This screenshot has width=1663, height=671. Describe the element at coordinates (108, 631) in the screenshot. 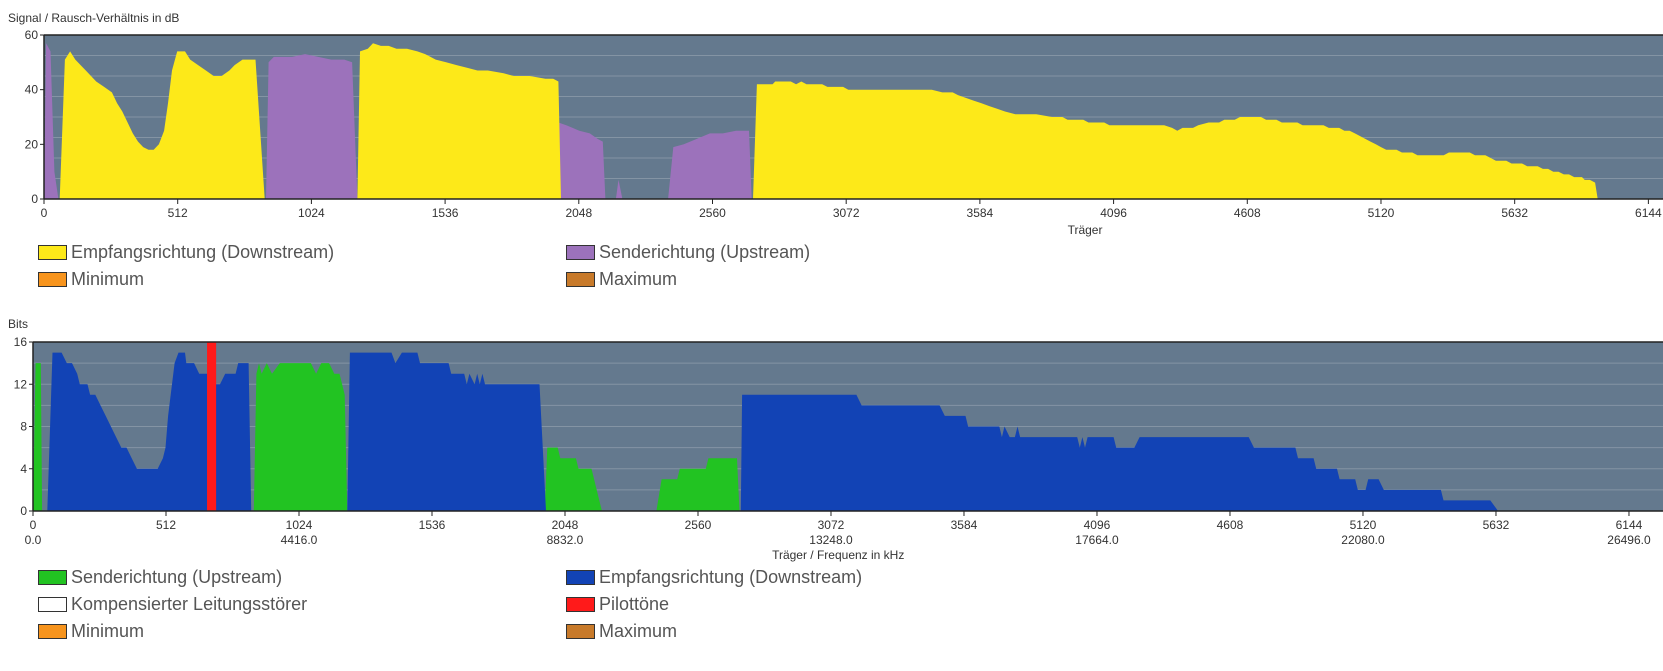

I see `bits-legend-label: Minimum` at that location.